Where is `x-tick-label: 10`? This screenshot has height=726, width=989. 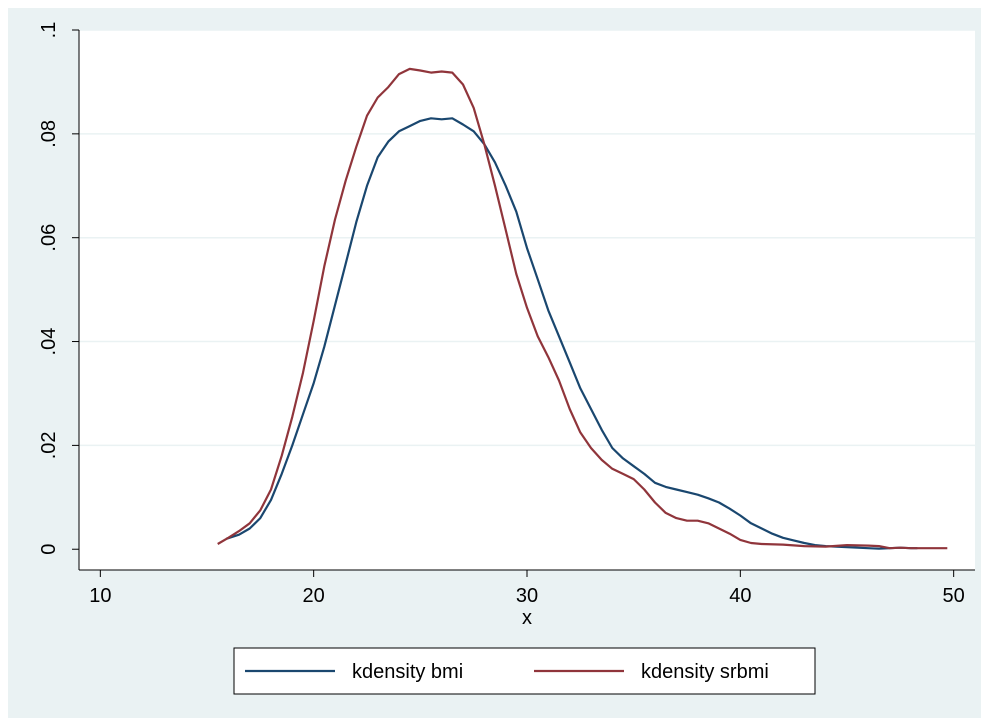 x-tick-label: 10 is located at coordinates (100, 596).